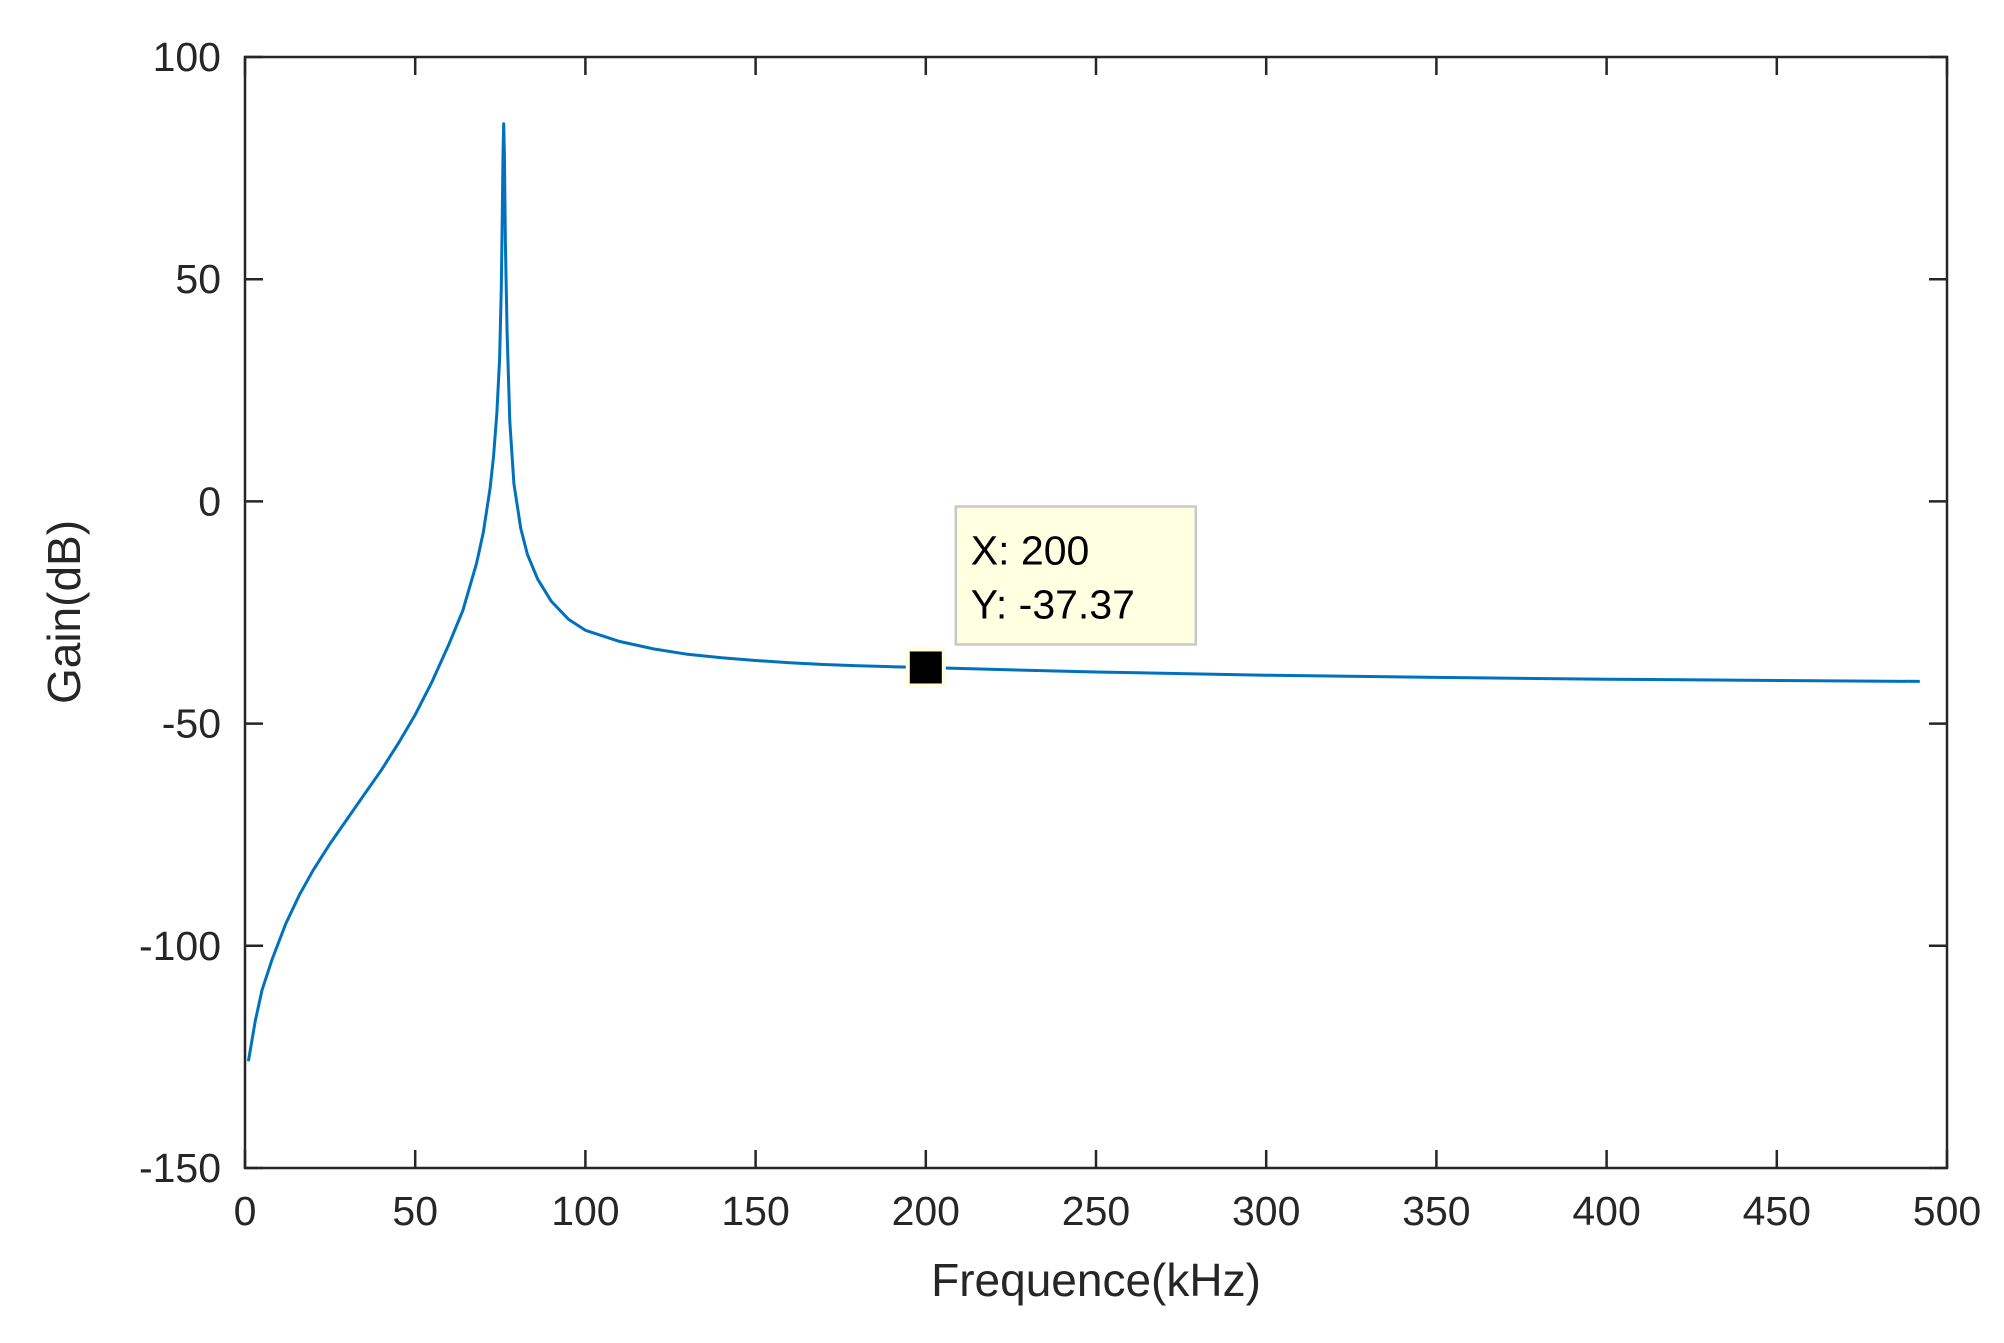  Describe the element at coordinates (209, 501) in the screenshot. I see `y-tick-label: 0` at that location.